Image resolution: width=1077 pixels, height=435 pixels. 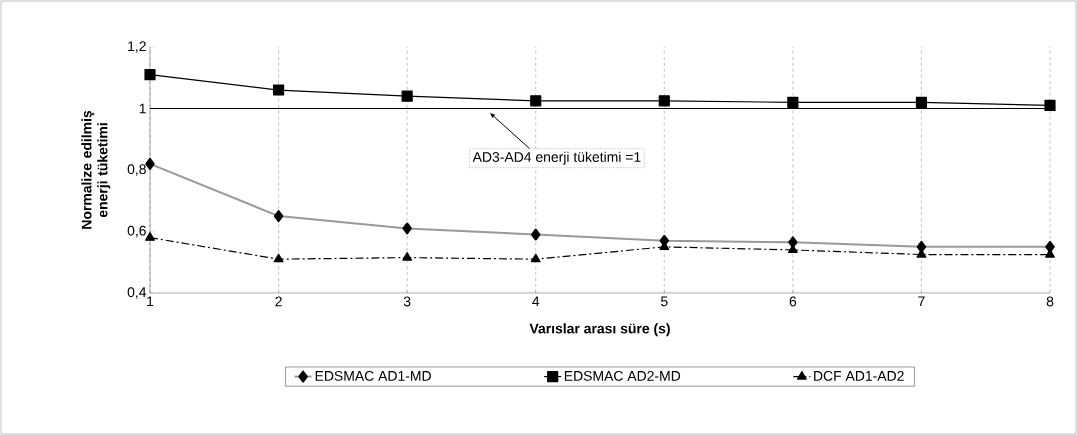 What do you see at coordinates (96, 169) in the screenshot?
I see `y-axis-title: Normalize edilmiş enerji tüketimi` at bounding box center [96, 169].